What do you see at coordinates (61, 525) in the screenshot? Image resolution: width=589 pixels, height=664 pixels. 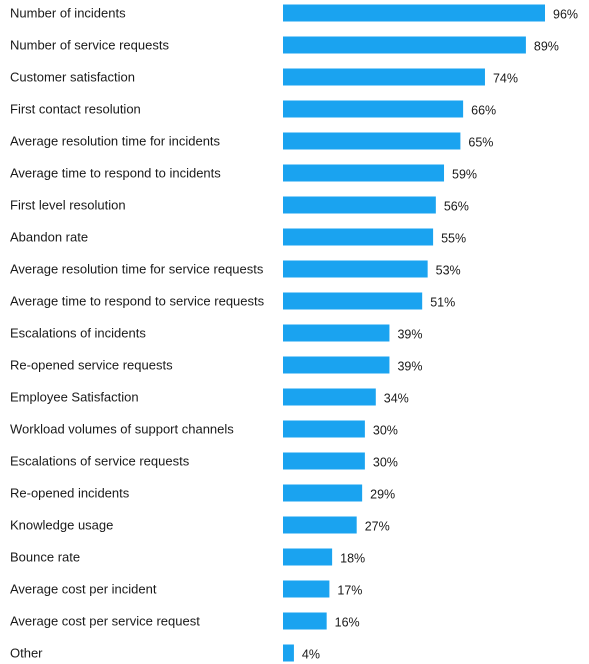 I see `category-label: Knowledge usage` at bounding box center [61, 525].